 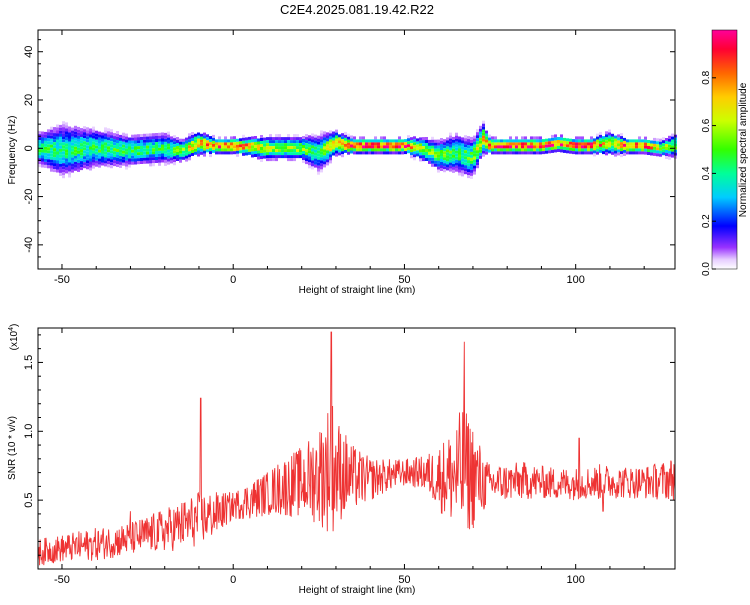 What do you see at coordinates (724, 149) in the screenshot?
I see `colorbar-gradient` at bounding box center [724, 149].